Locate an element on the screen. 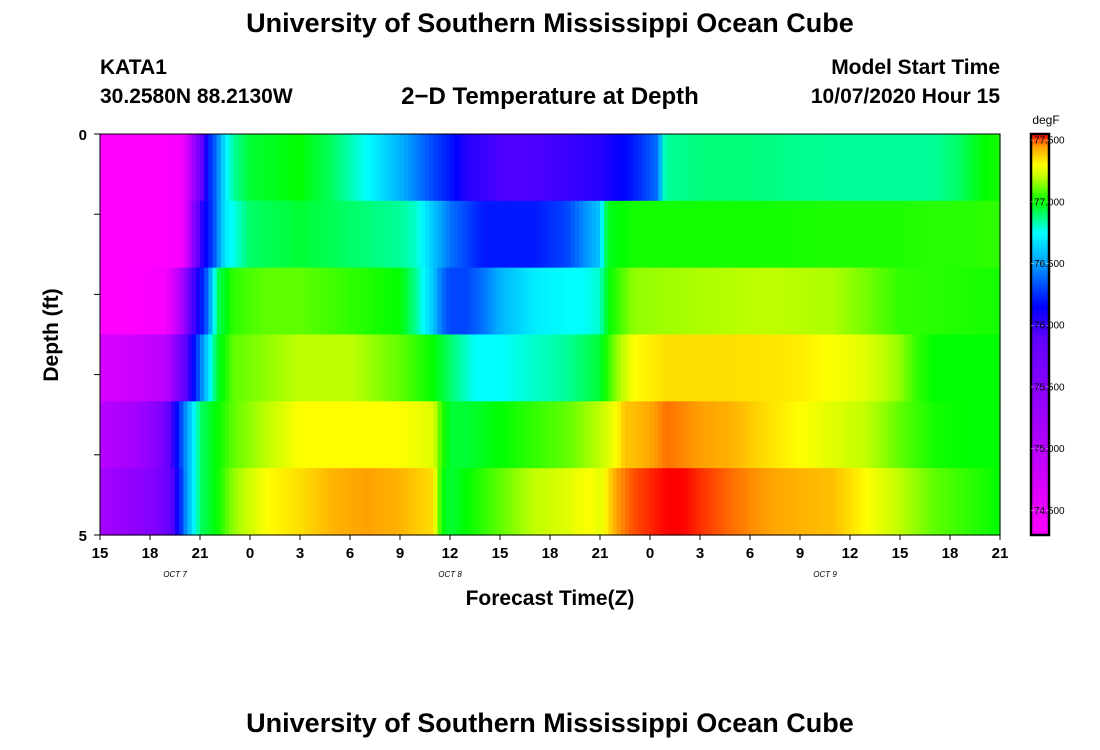 This screenshot has width=1100, height=750. y-axis-label: Depth (ft) is located at coordinates (51, 334).